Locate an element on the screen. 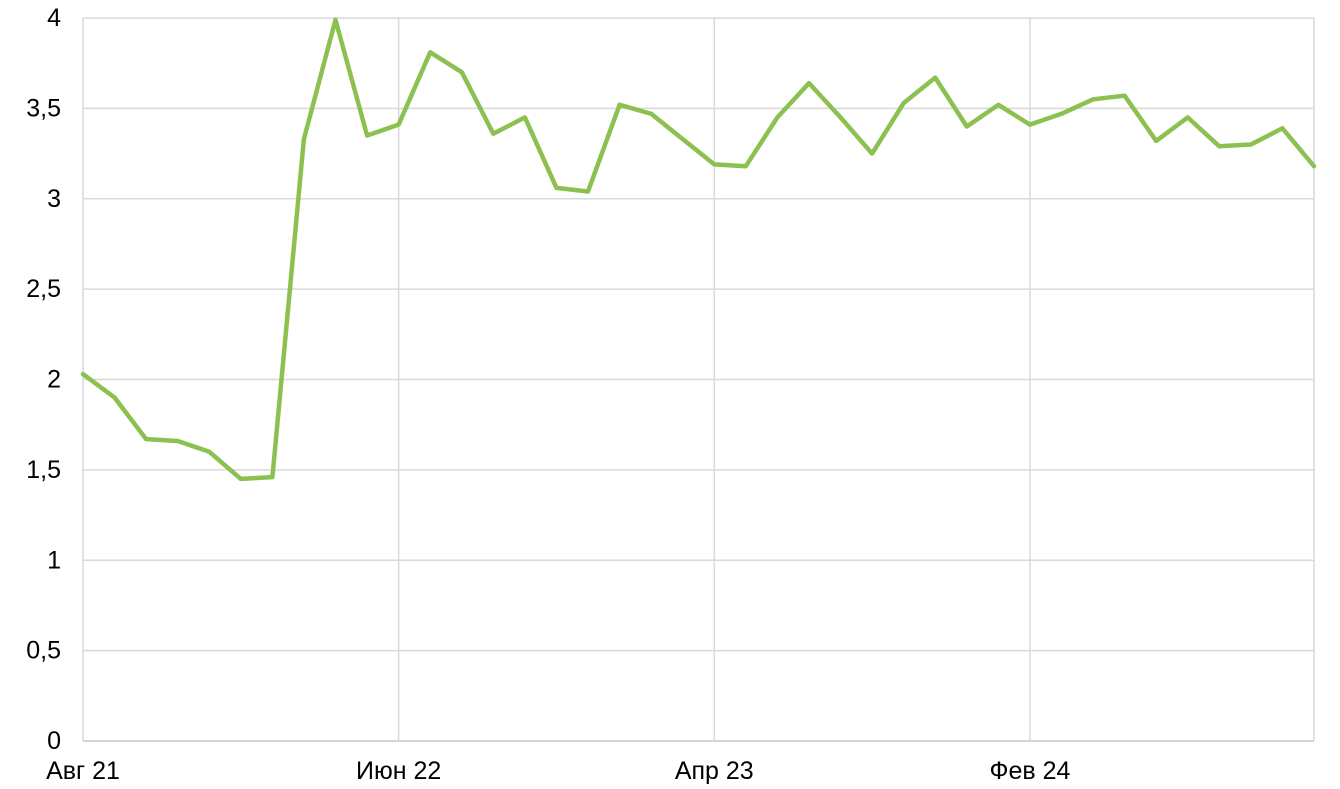 The width and height of the screenshot is (1340, 789). y-tick-label: 2 is located at coordinates (54, 380).